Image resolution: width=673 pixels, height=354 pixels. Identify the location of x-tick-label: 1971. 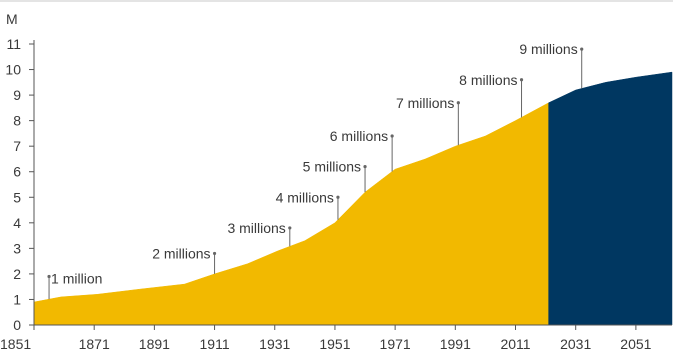
(395, 344).